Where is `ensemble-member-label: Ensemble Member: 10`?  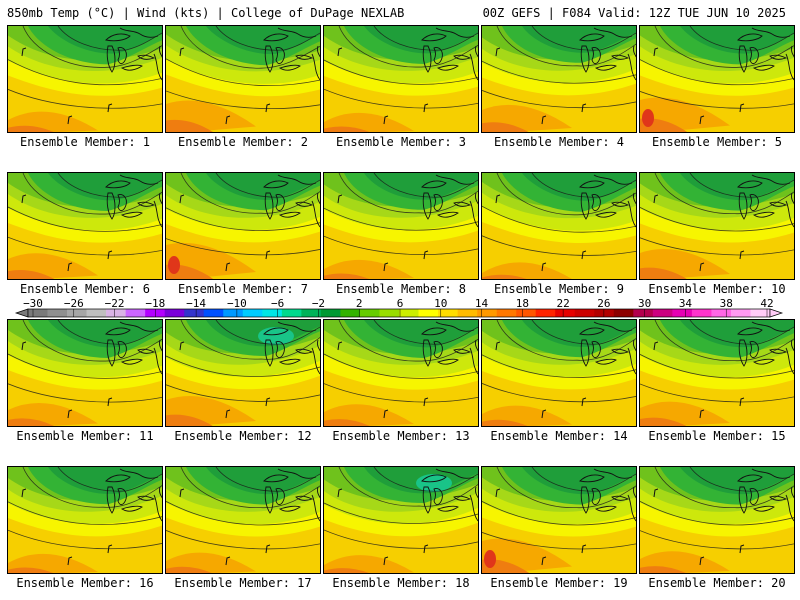
ensemble-member-label: Ensemble Member: 10 is located at coordinates (717, 289).